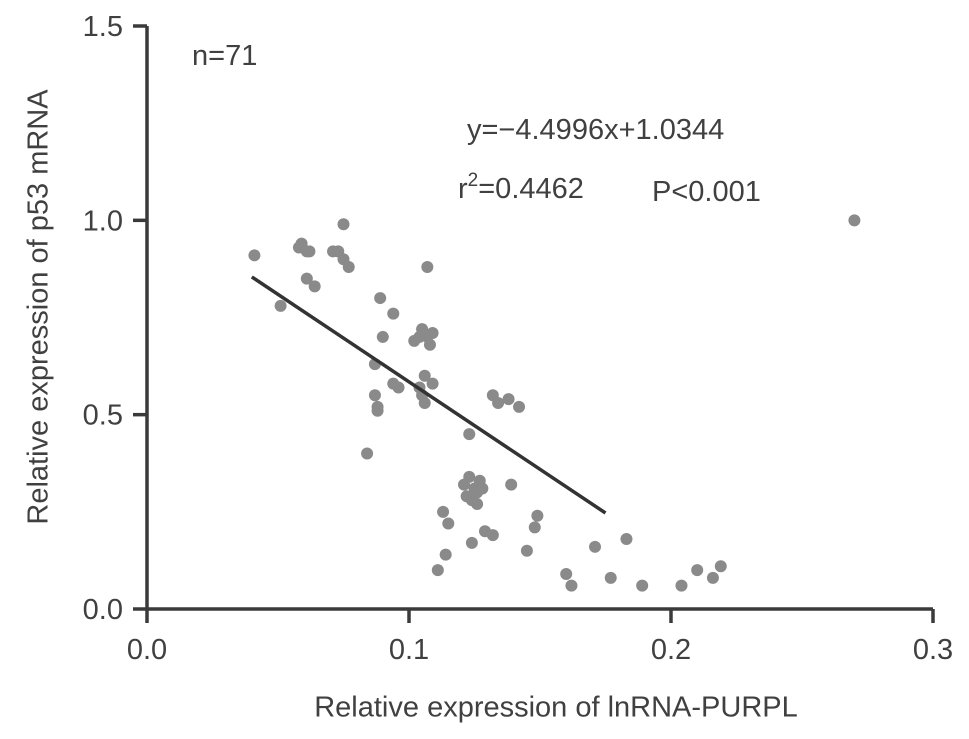 This screenshot has width=969, height=739. I want to click on r-squared-label: r2=0.4462, so click(521, 188).